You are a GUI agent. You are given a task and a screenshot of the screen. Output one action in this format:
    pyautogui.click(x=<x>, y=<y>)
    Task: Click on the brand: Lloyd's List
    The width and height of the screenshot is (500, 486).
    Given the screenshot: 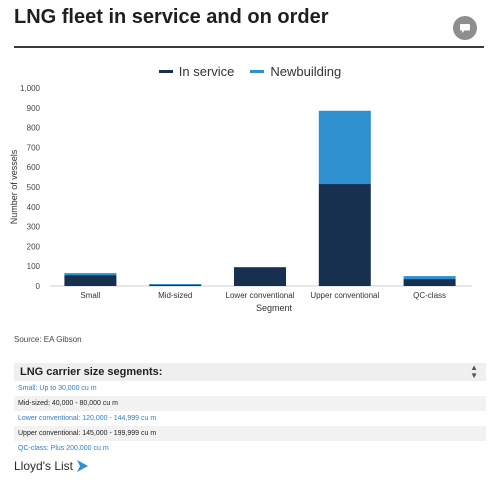 What is the action you would take?
    pyautogui.click(x=51, y=466)
    